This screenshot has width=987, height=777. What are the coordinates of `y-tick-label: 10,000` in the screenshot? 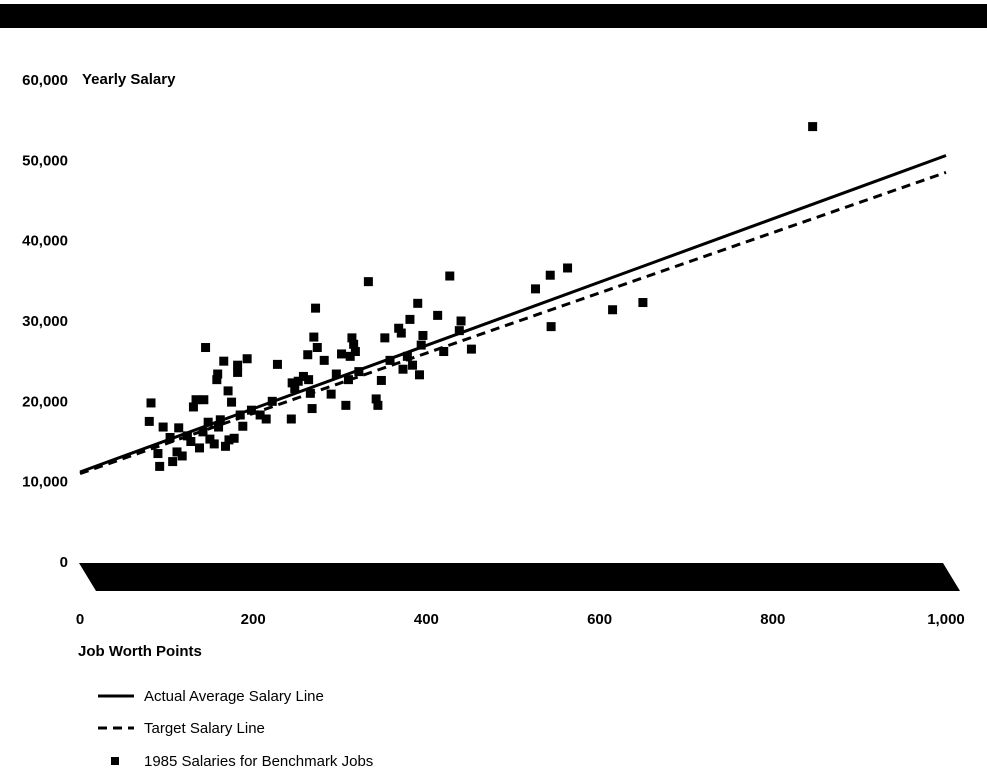 It's located at (45, 482).